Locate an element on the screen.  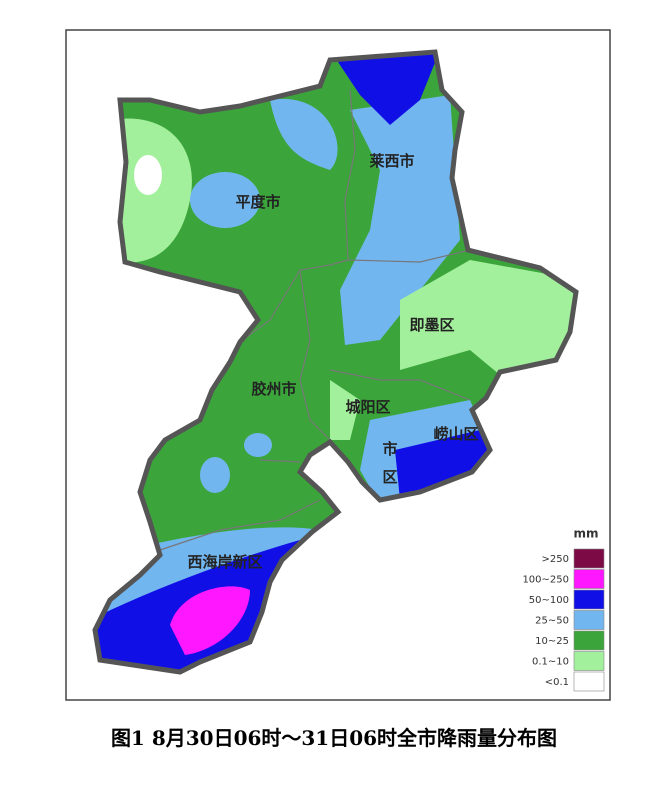
legend-label: 50~100 is located at coordinates (549, 600).